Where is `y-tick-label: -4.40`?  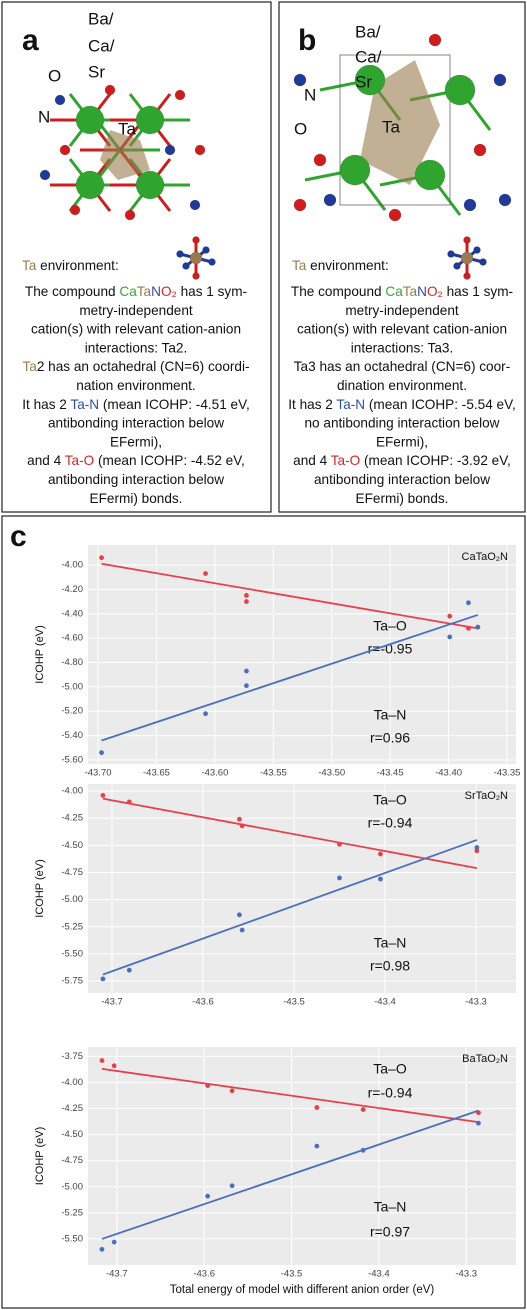
y-tick-label: -4.40 is located at coordinates (72, 613).